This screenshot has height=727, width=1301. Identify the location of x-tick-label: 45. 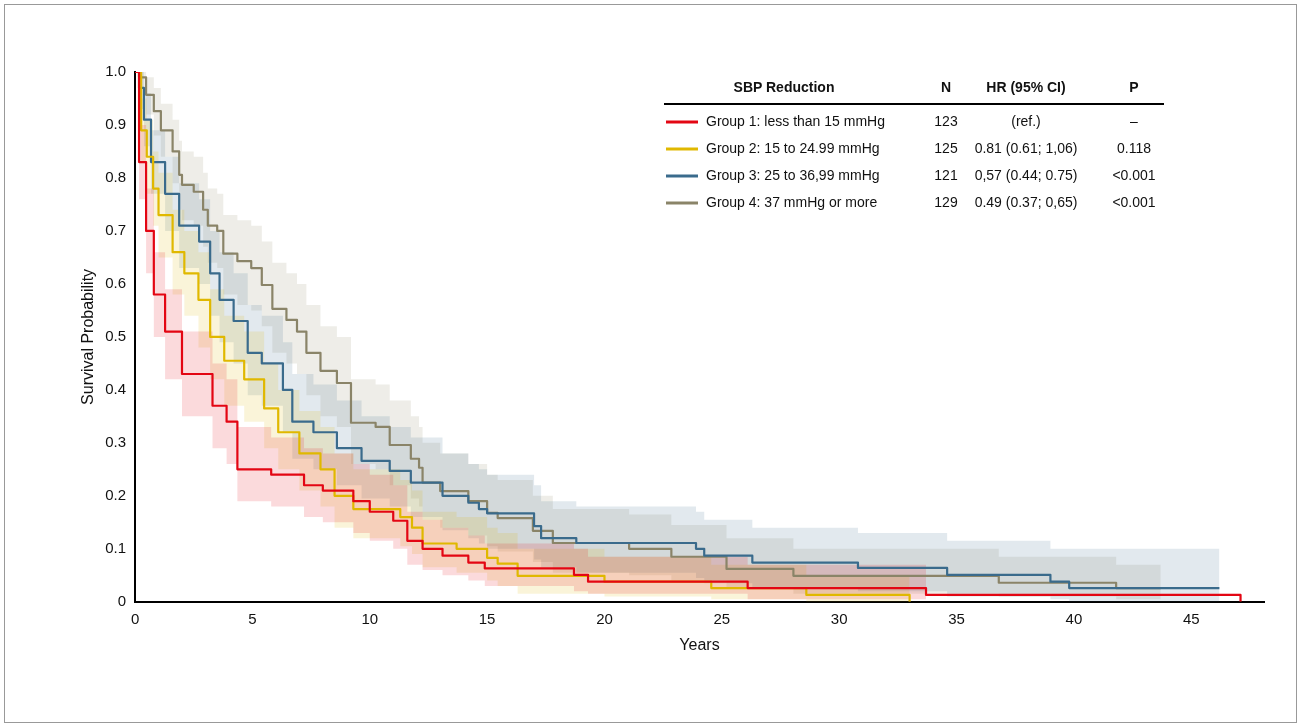
(1191, 618).